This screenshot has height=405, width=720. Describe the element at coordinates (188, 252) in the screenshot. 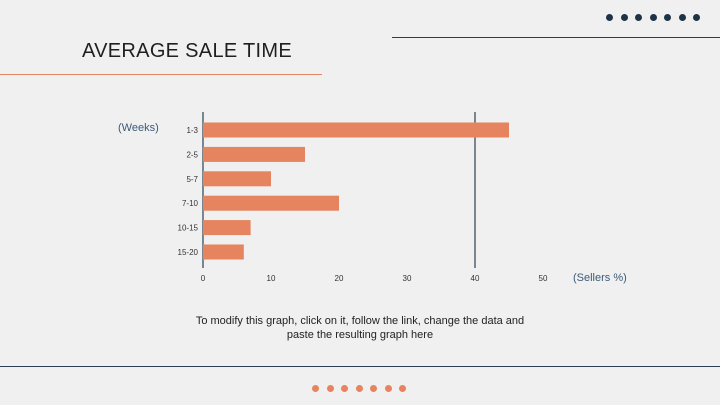

I see `category-label: 15-20` at that location.